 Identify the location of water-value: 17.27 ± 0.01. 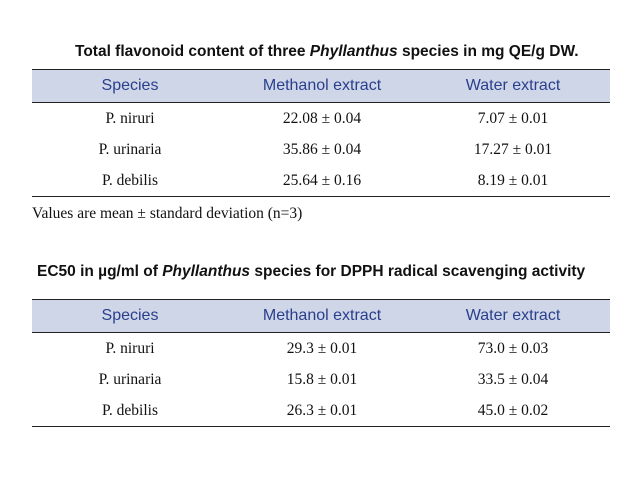
(513, 149).